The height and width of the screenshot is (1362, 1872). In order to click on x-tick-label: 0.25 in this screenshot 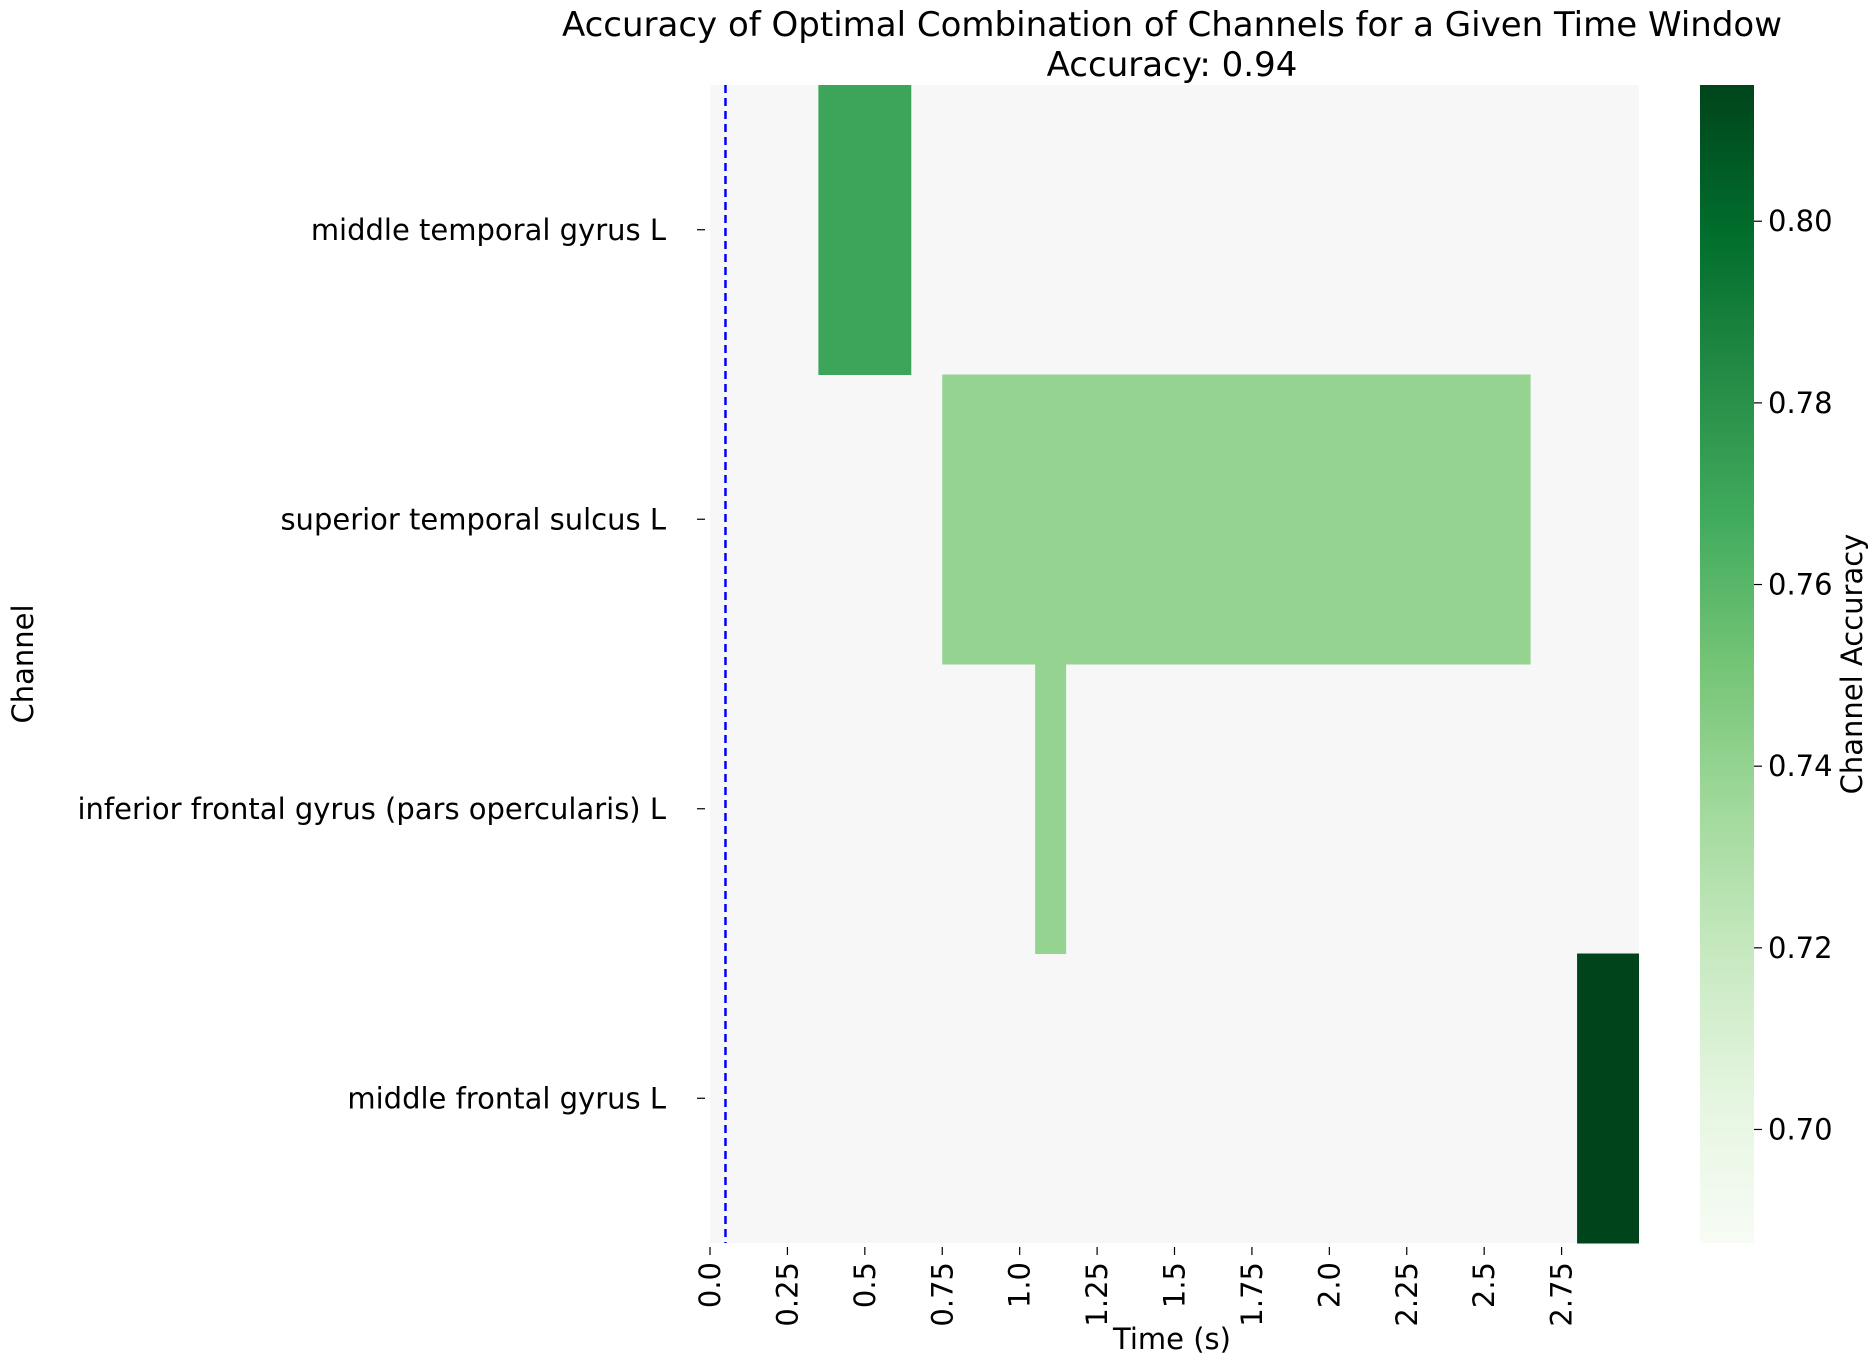, I will do `click(787, 1294)`.